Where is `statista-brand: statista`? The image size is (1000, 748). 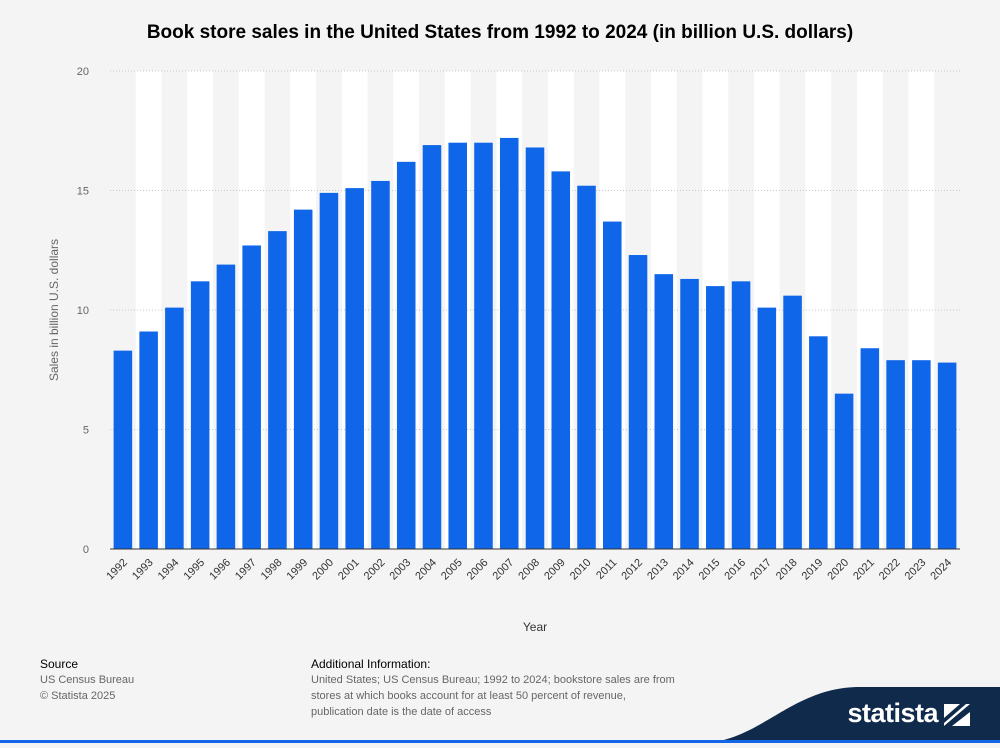 statista-brand: statista is located at coordinates (850, 714).